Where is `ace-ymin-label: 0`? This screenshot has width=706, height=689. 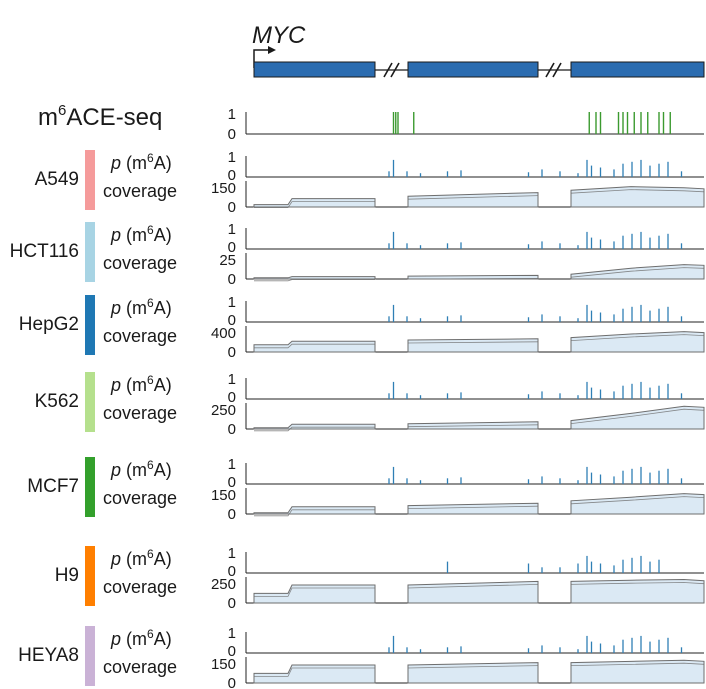
ace-ymin-label: 0 is located at coordinates (232, 134).